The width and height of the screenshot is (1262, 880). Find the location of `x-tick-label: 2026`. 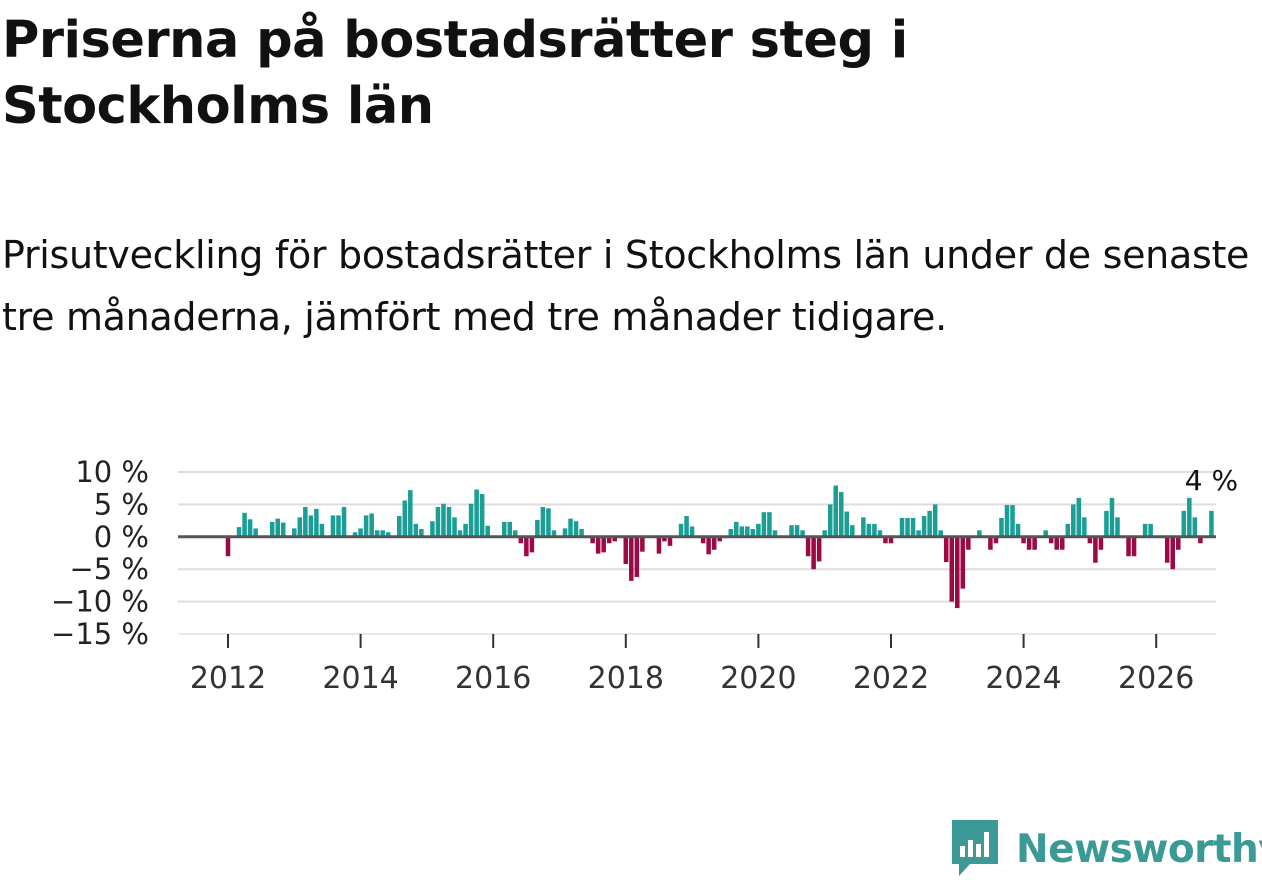

x-tick-label: 2026 is located at coordinates (1156, 678).